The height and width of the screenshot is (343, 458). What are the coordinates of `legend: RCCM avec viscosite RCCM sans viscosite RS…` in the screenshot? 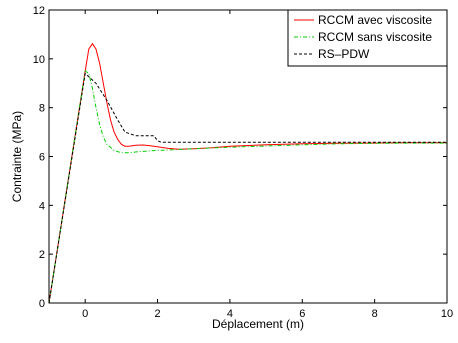 It's located at (367, 38).